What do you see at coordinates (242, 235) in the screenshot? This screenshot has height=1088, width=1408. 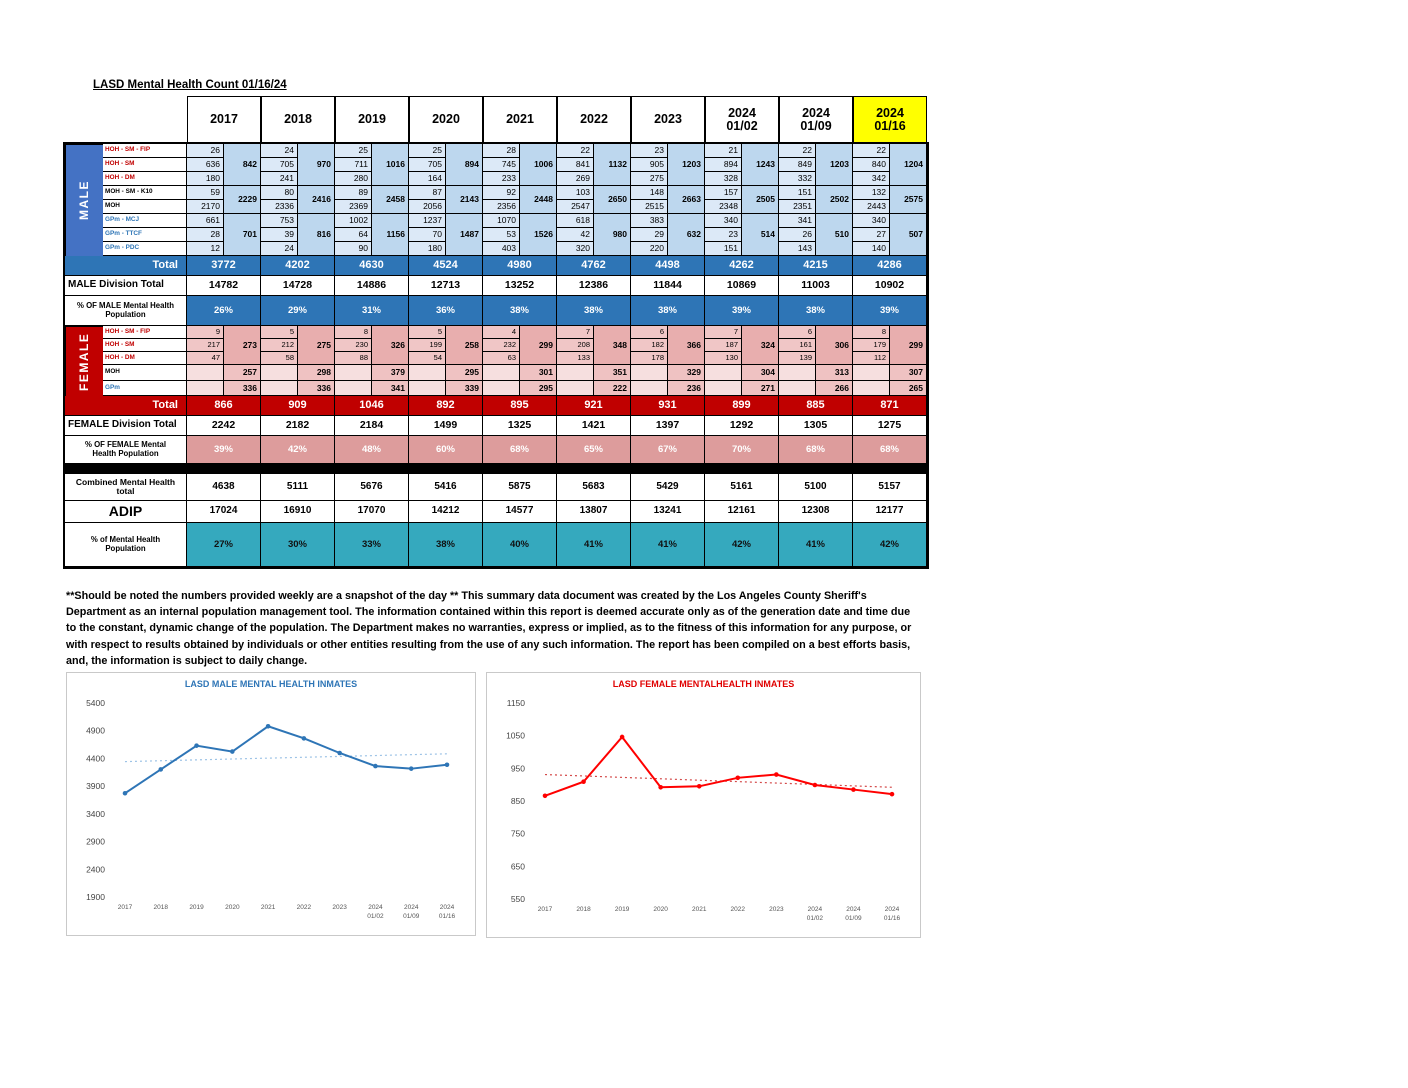 I see `subtotal-cell: 701` at bounding box center [242, 235].